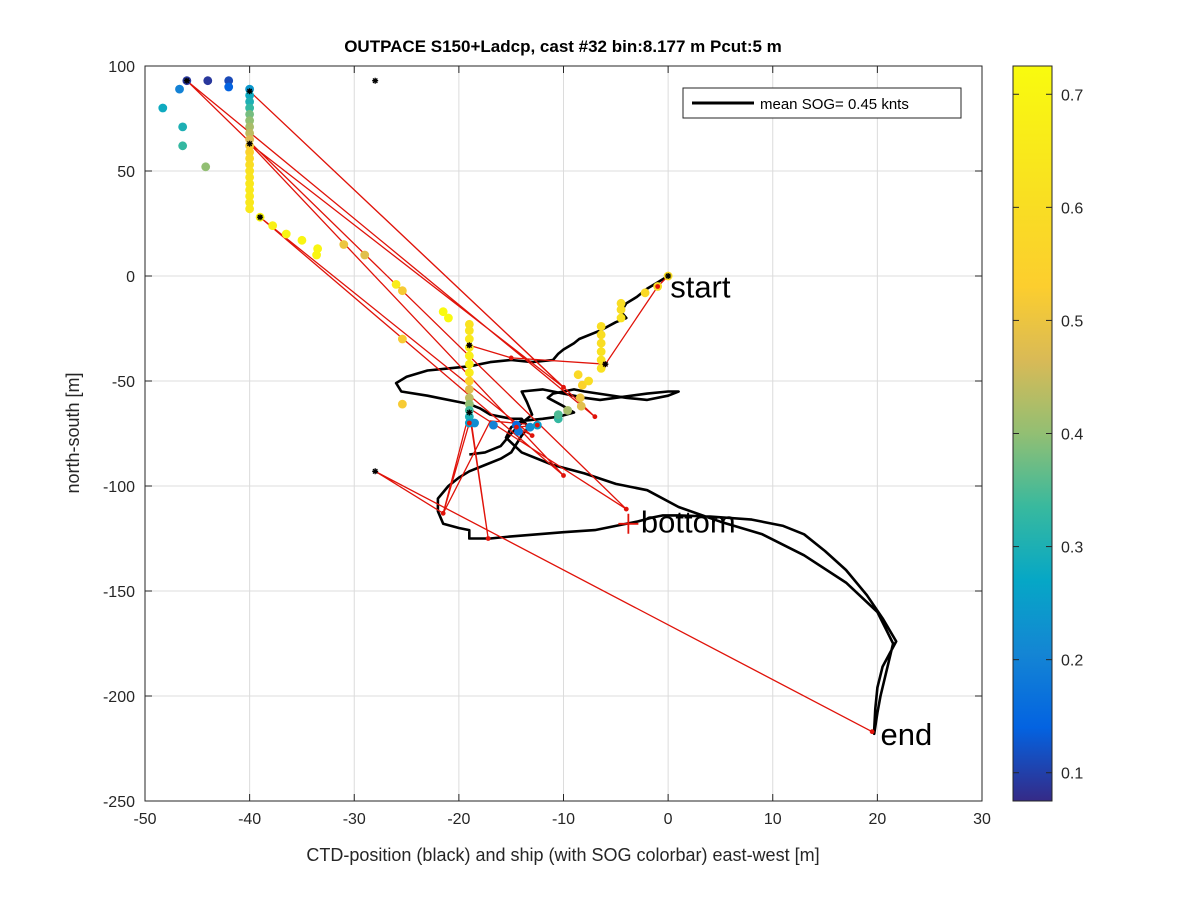  I want to click on colorbar-gradient, so click(1032, 433).